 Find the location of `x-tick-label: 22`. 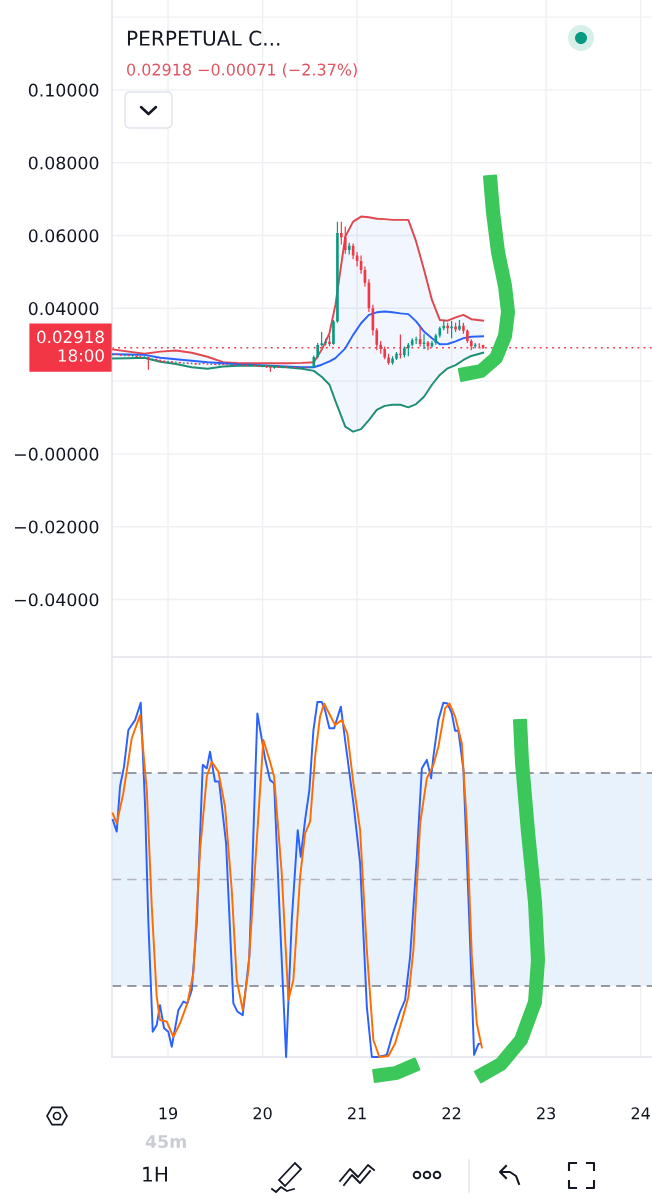

x-tick-label: 22 is located at coordinates (451, 1113).